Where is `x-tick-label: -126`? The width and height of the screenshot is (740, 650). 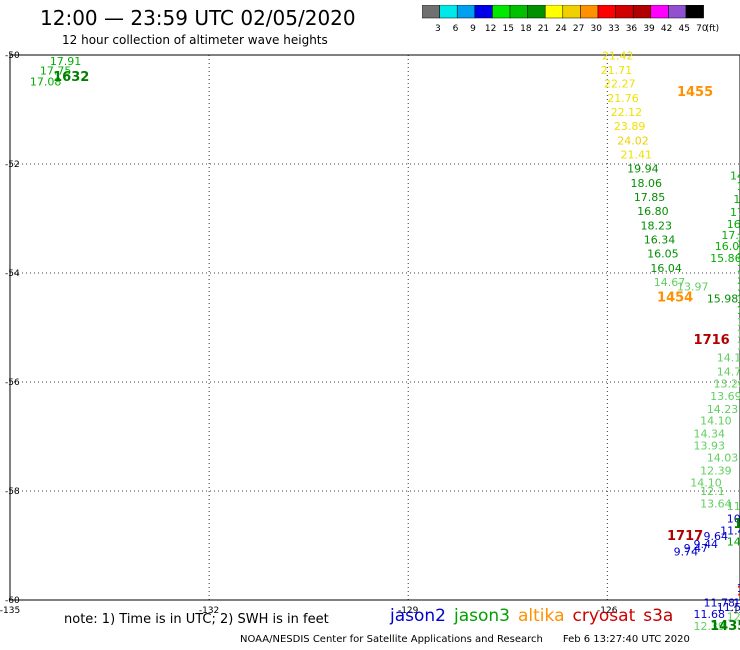
x-tick-label: -126 is located at coordinates (607, 611).